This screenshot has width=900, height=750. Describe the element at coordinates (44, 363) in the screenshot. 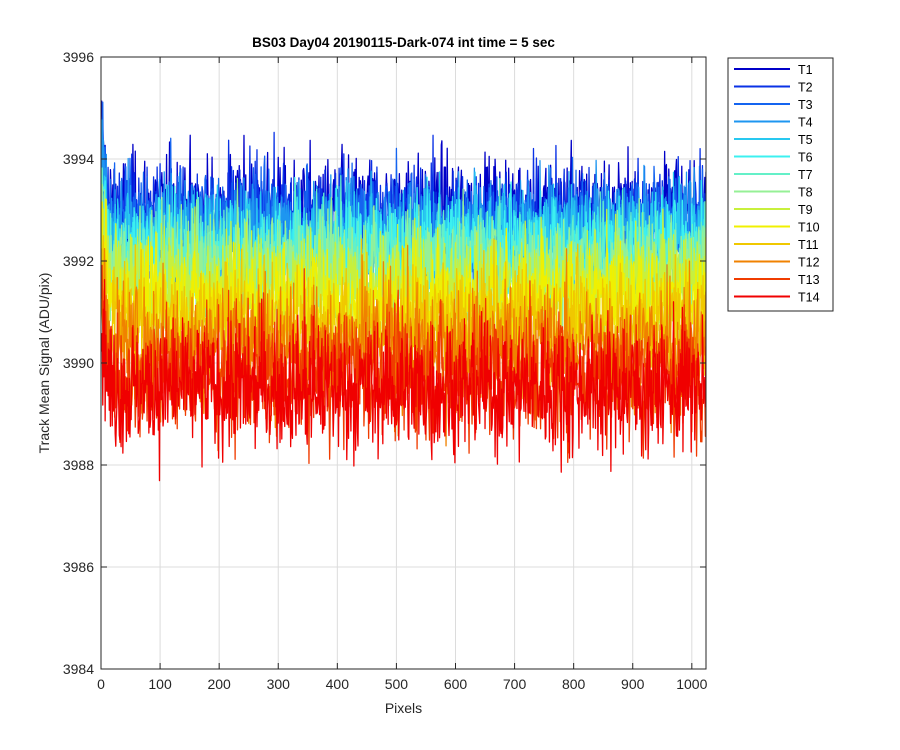

I see `y-axis-label: Track Mean Signal (ADU/pix)` at that location.